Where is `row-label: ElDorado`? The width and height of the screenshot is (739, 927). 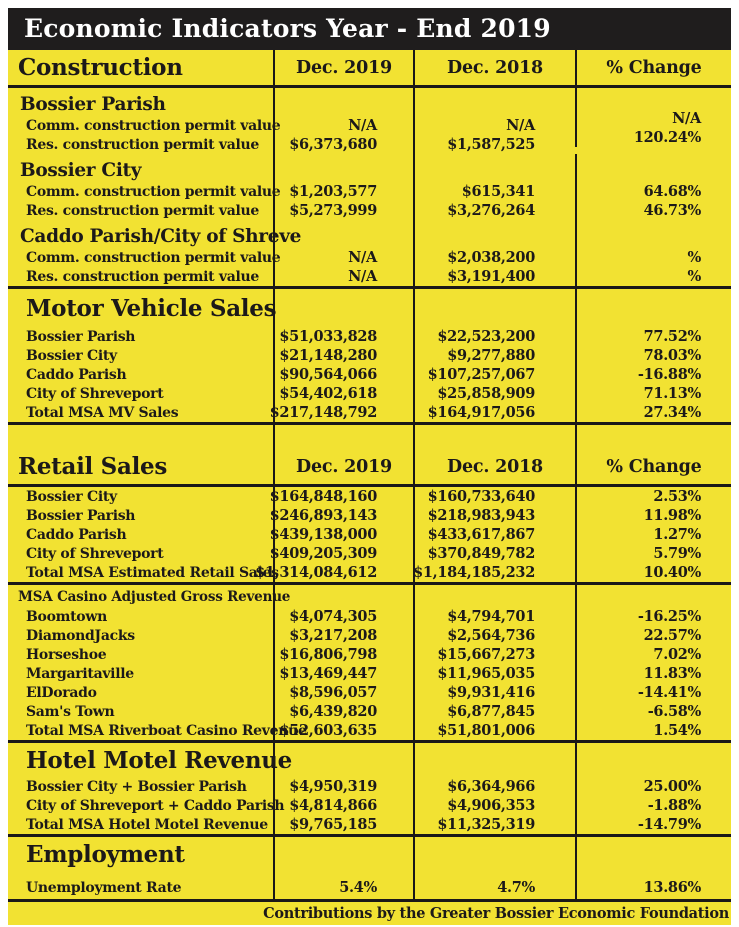
row-label: ElDorado is located at coordinates (61, 692).